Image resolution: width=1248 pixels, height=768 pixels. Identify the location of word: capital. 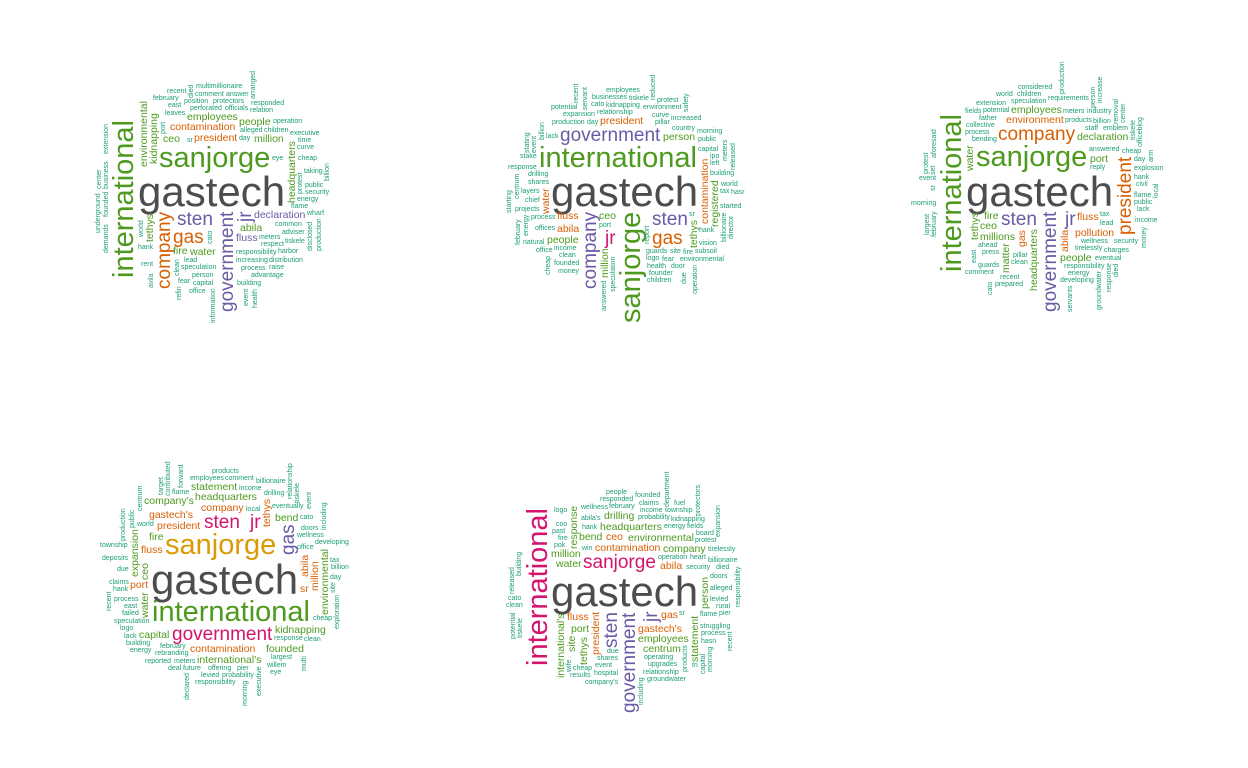
(708, 149).